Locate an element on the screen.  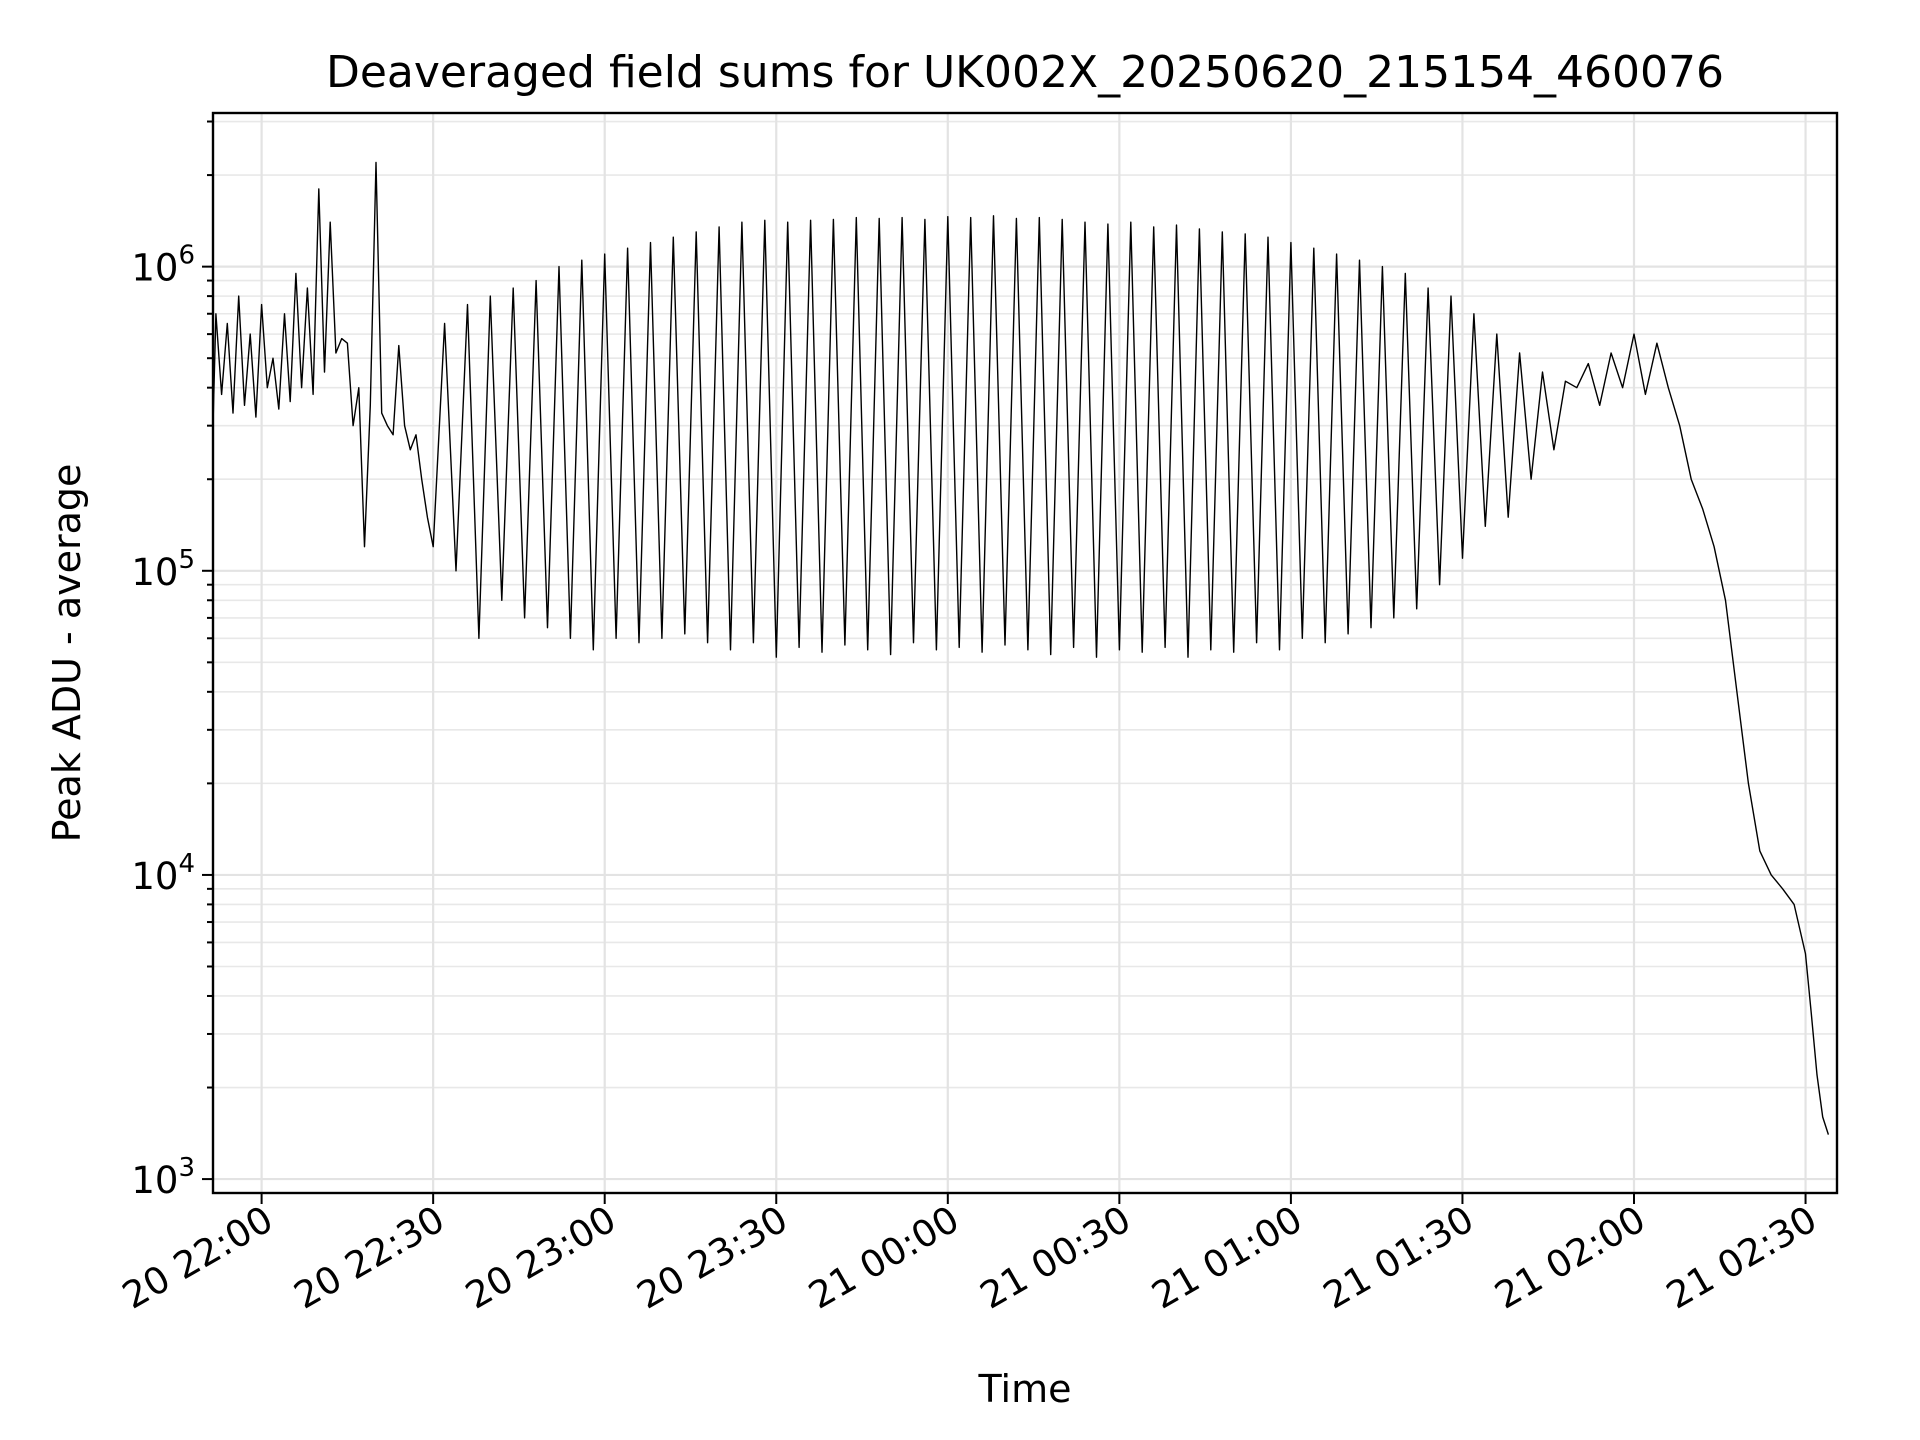
y-tick-label: 10⁴ is located at coordinates (163, 873).